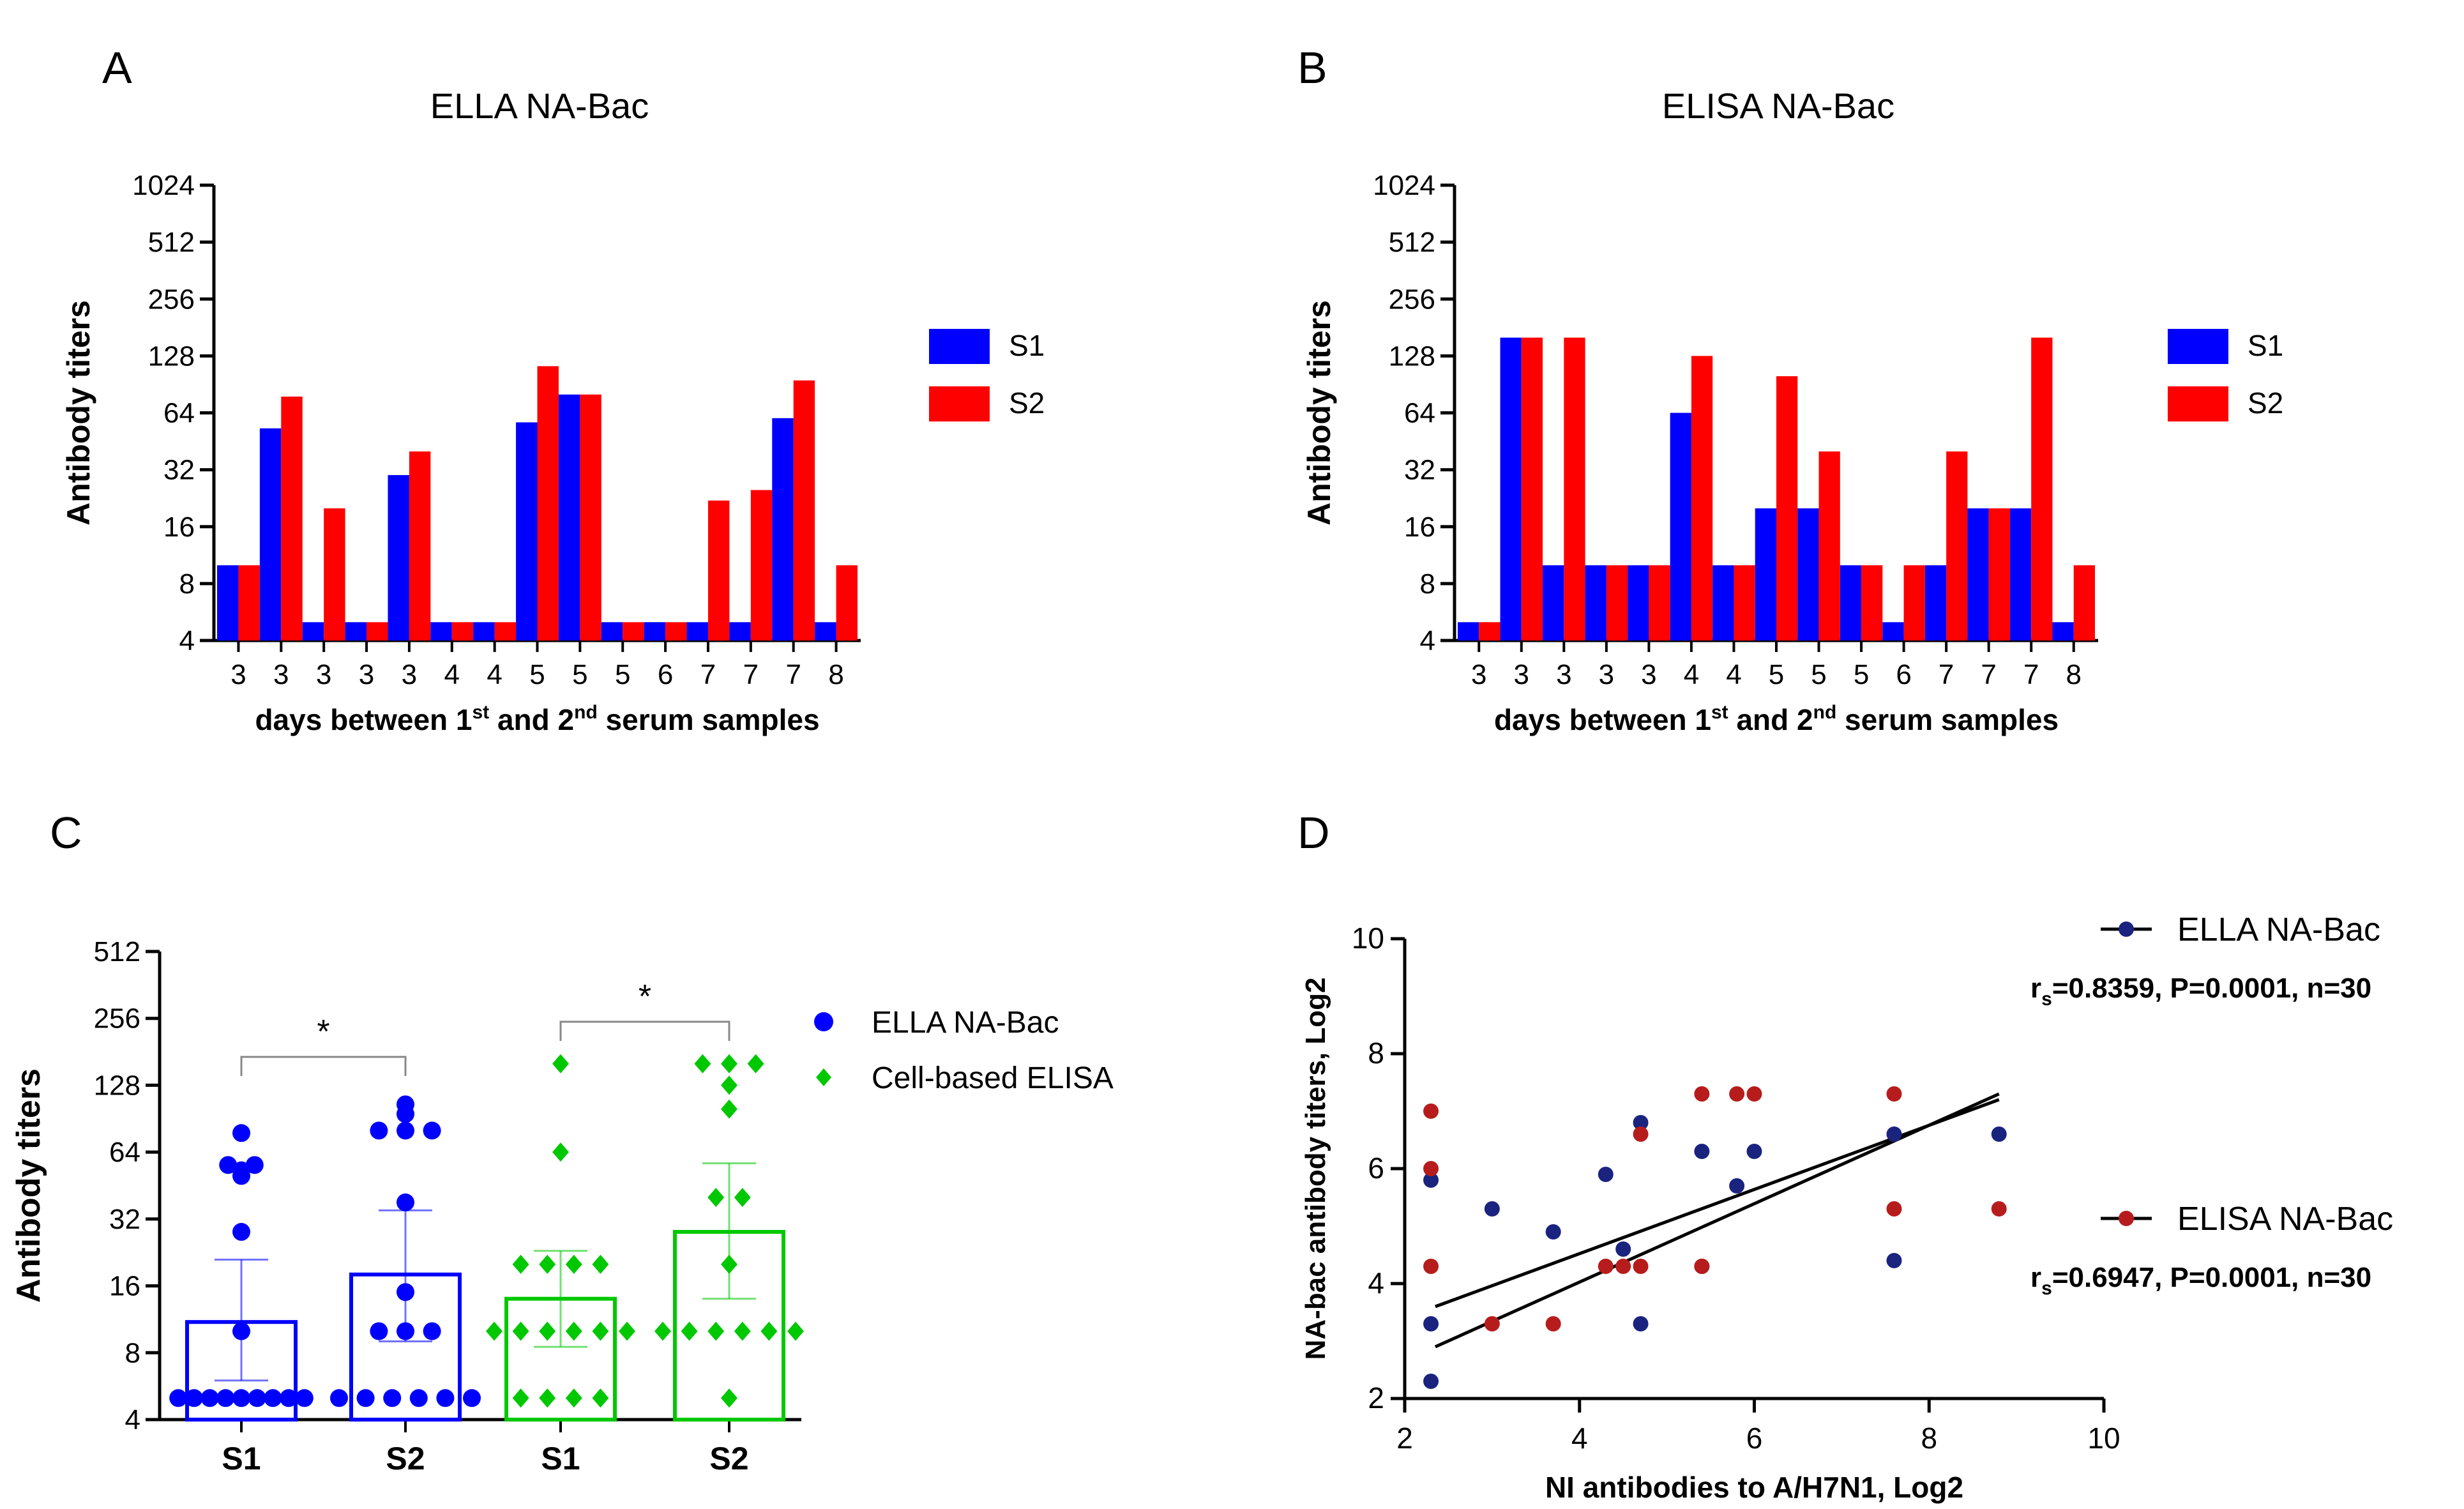  What do you see at coordinates (560, 1458) in the screenshot?
I see `x-tick-label: S1` at bounding box center [560, 1458].